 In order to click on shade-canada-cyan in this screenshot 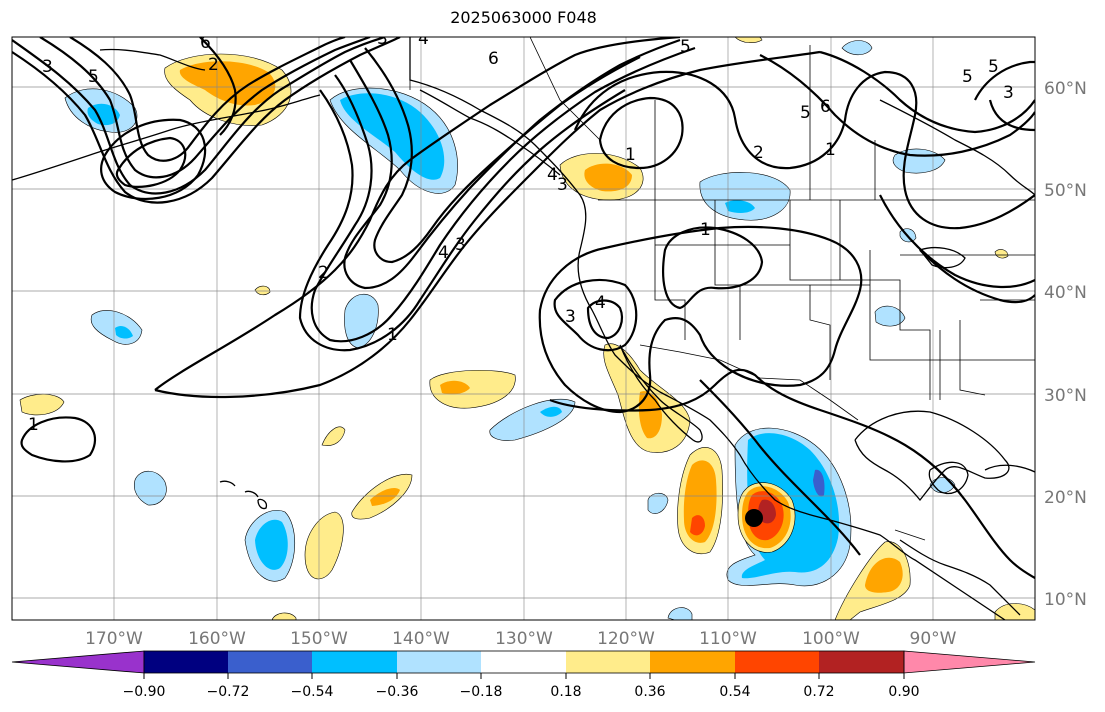, I will do `click(740, 206)`.